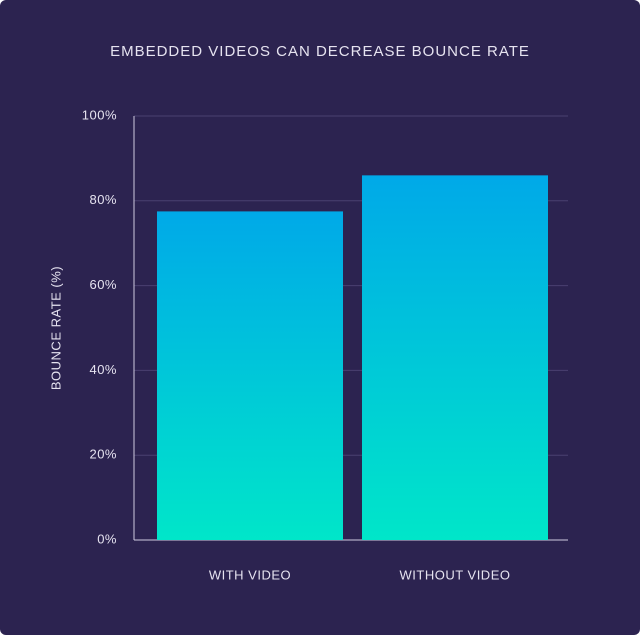 The image size is (640, 635). I want to click on chart-title: EMBEDDED VIDEOS CAN DECREASE BOUNCE RATE, so click(320, 51).